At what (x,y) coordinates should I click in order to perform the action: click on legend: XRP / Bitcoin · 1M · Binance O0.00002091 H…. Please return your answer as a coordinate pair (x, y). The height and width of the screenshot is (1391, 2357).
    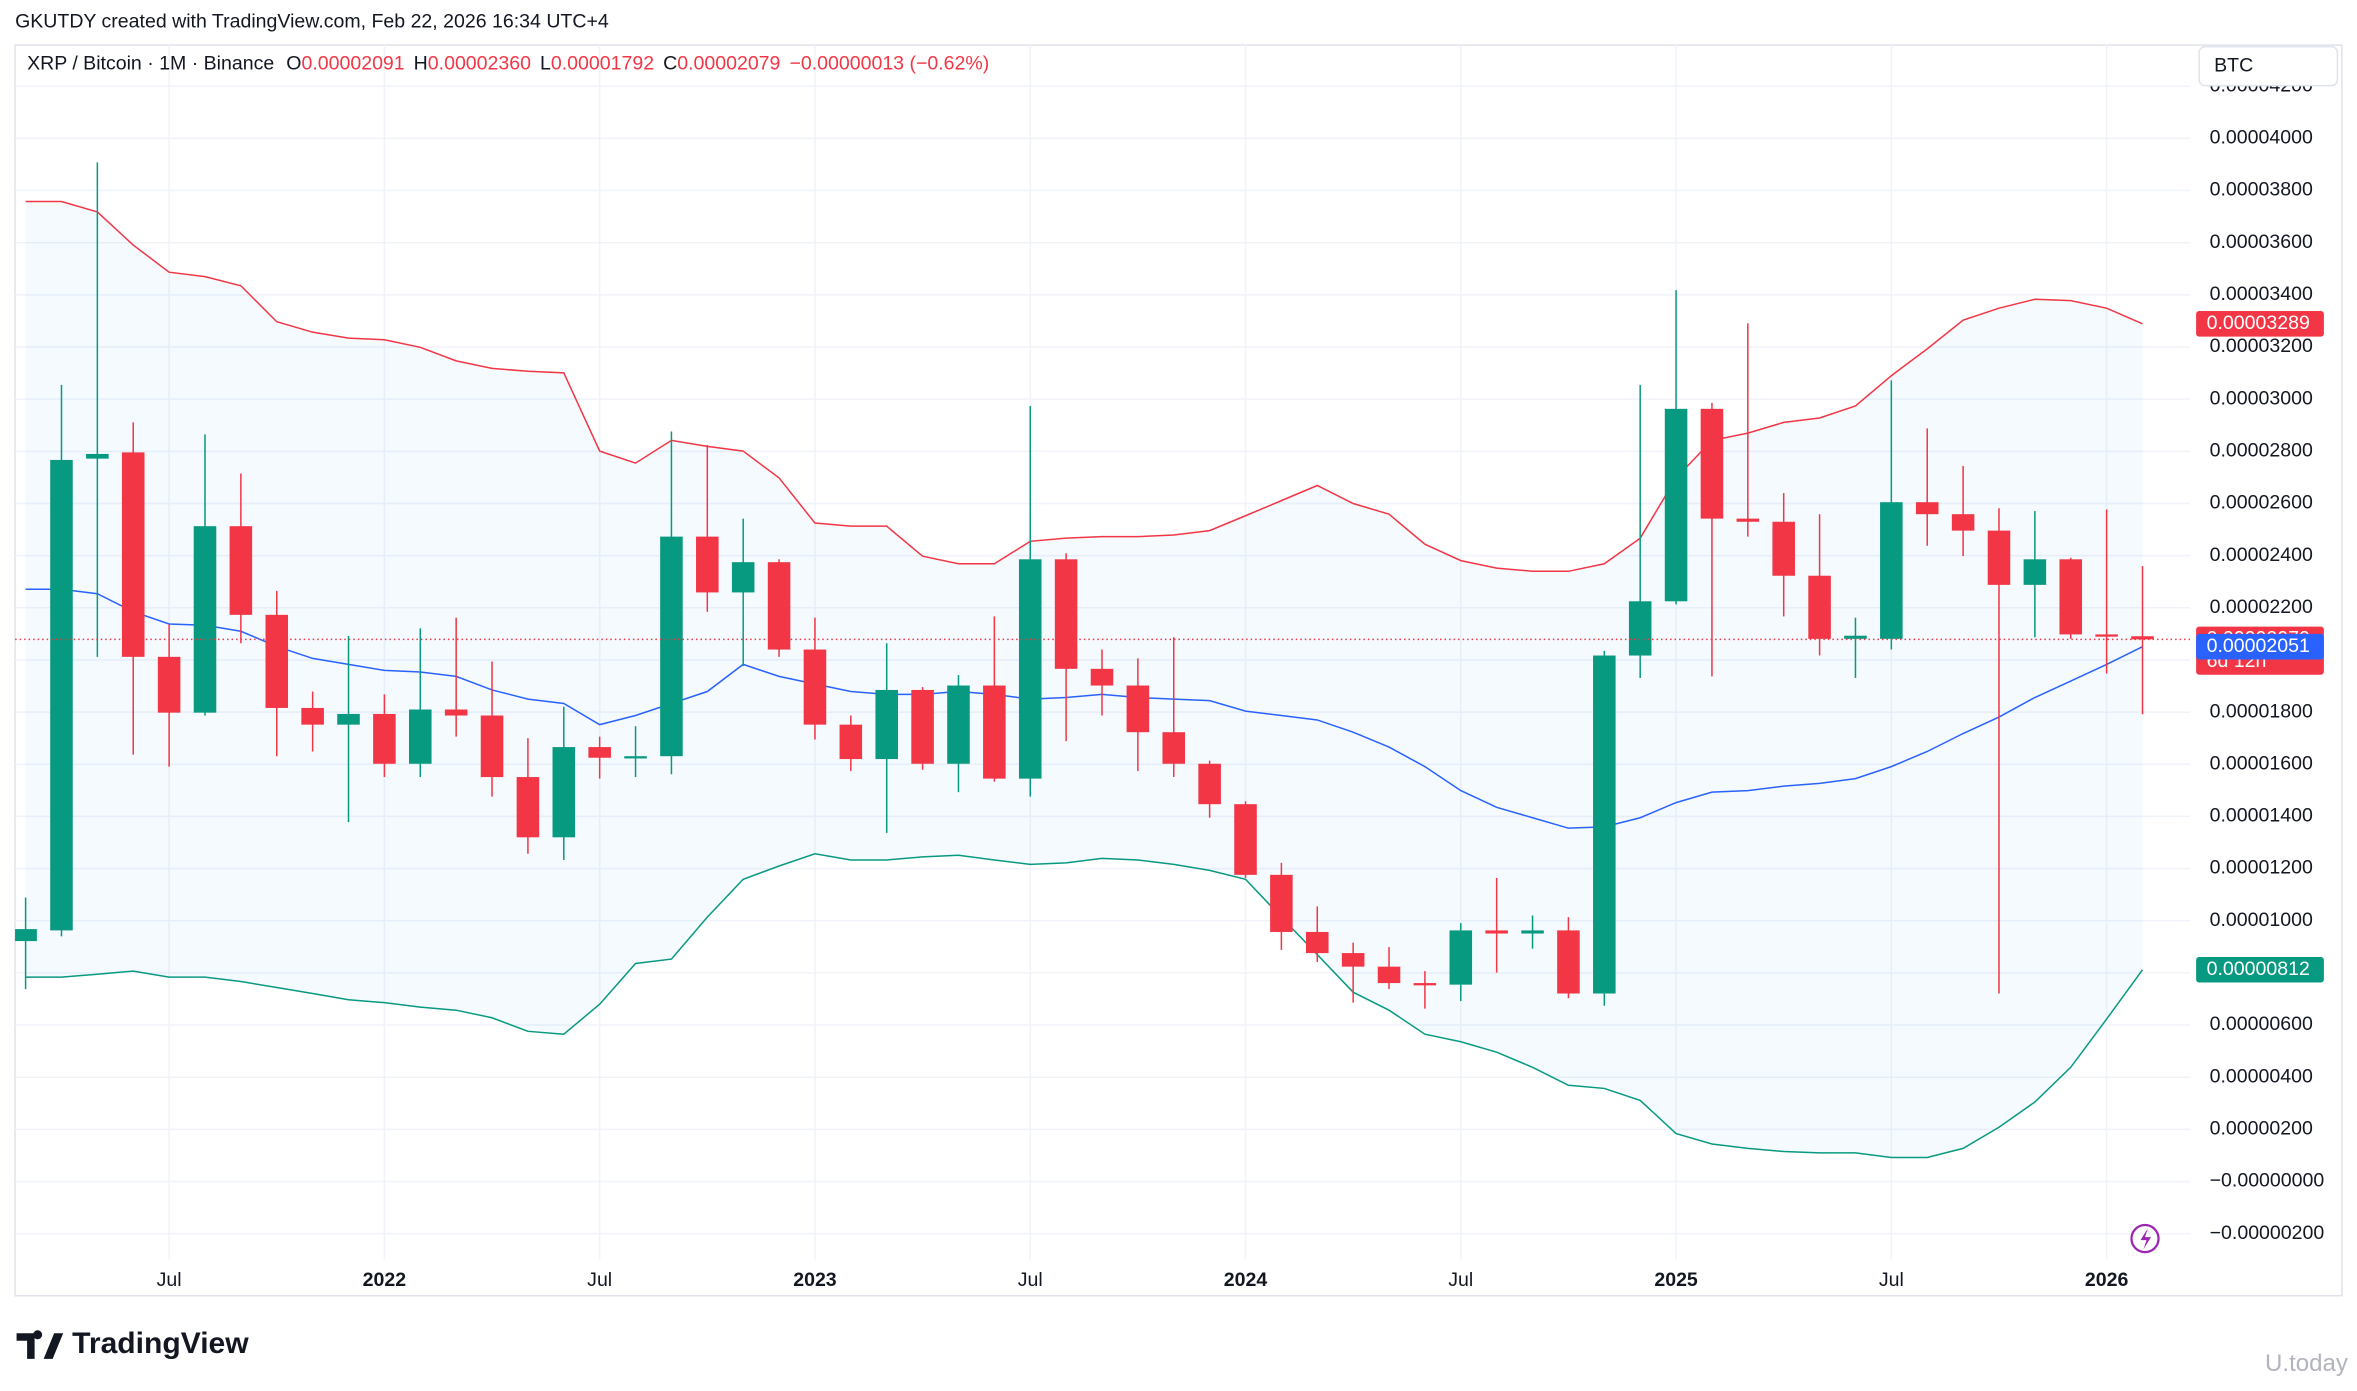
    Looking at the image, I should click on (508, 64).